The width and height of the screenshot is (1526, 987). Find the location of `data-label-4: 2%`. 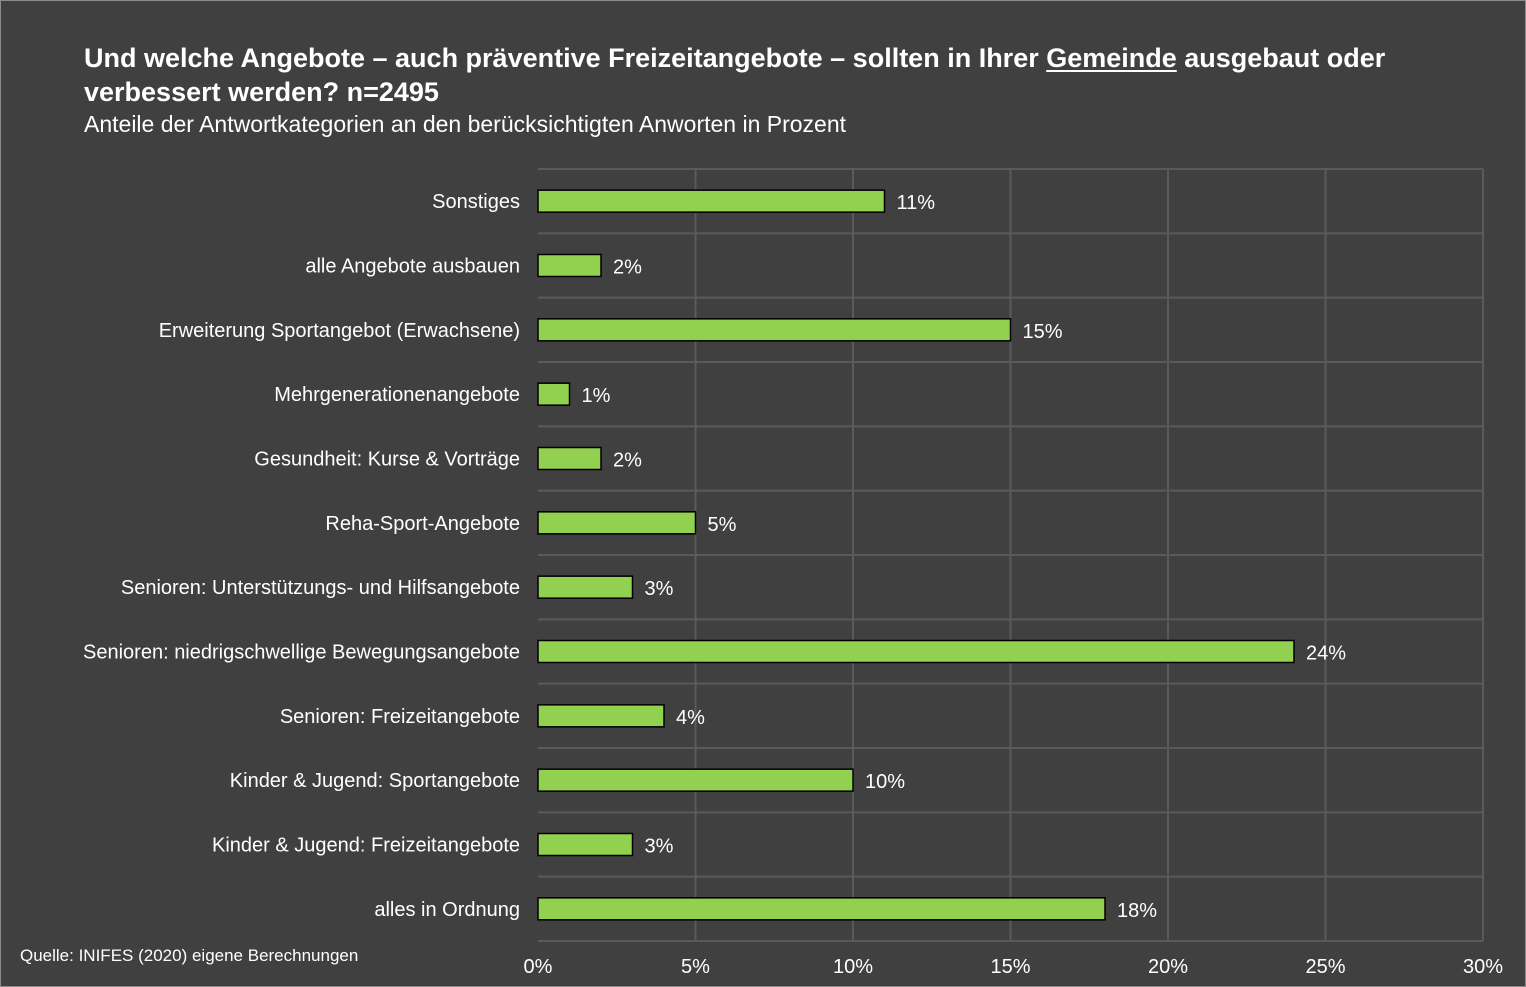

data-label-4: 2% is located at coordinates (627, 461).